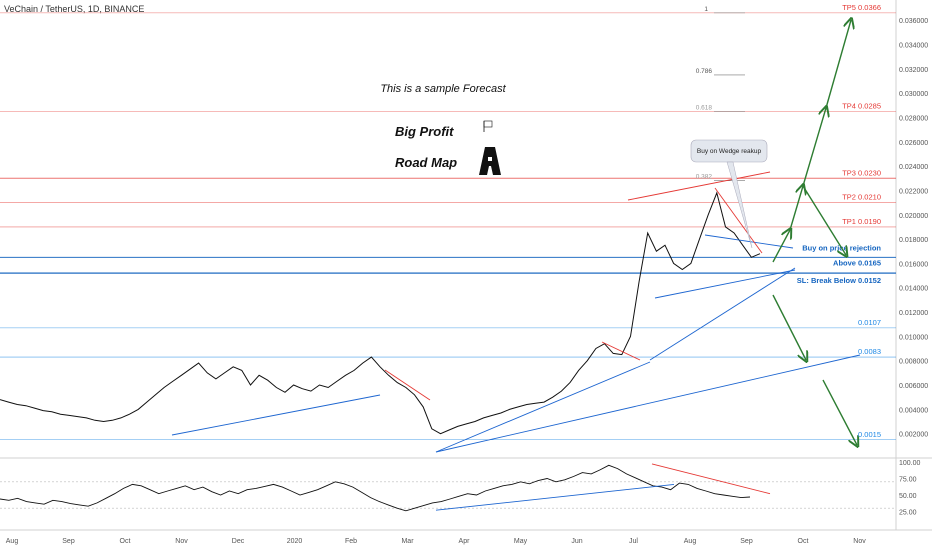 This screenshot has height=550, width=932. I want to click on y-tick-label: 0.022000, so click(913, 191).